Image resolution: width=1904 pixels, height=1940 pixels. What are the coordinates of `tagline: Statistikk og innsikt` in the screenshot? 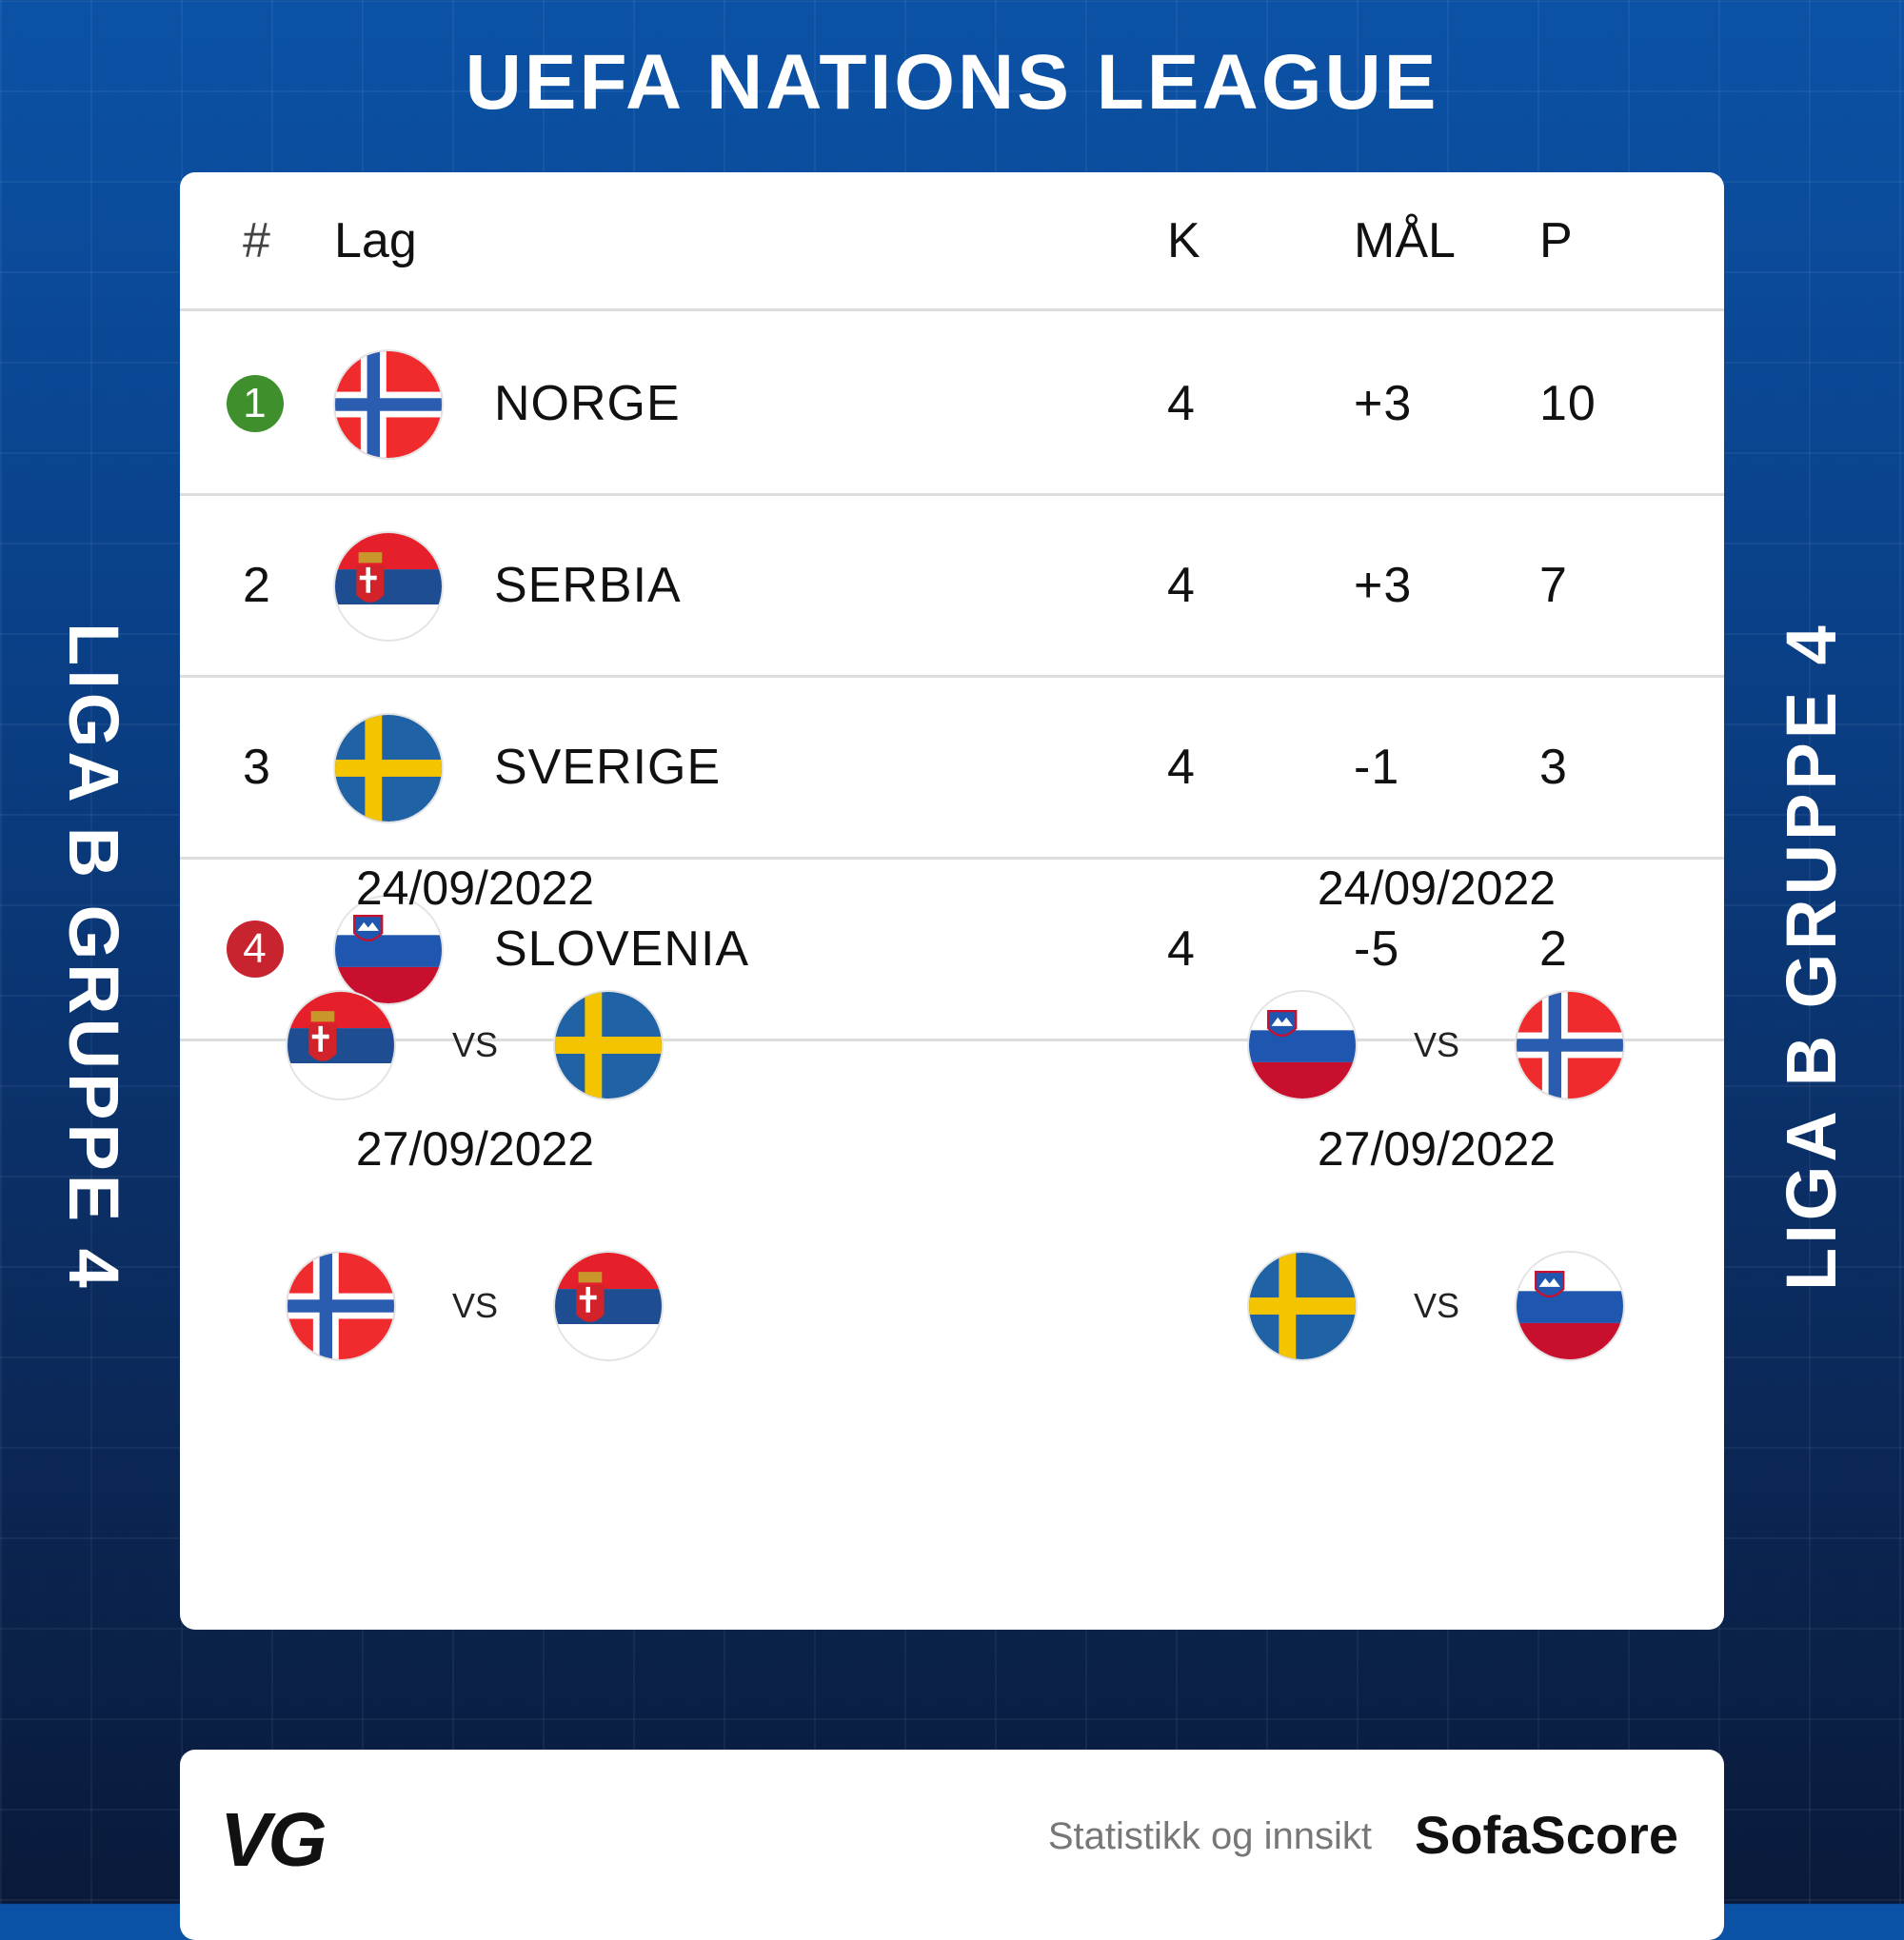 It's located at (1209, 1836).